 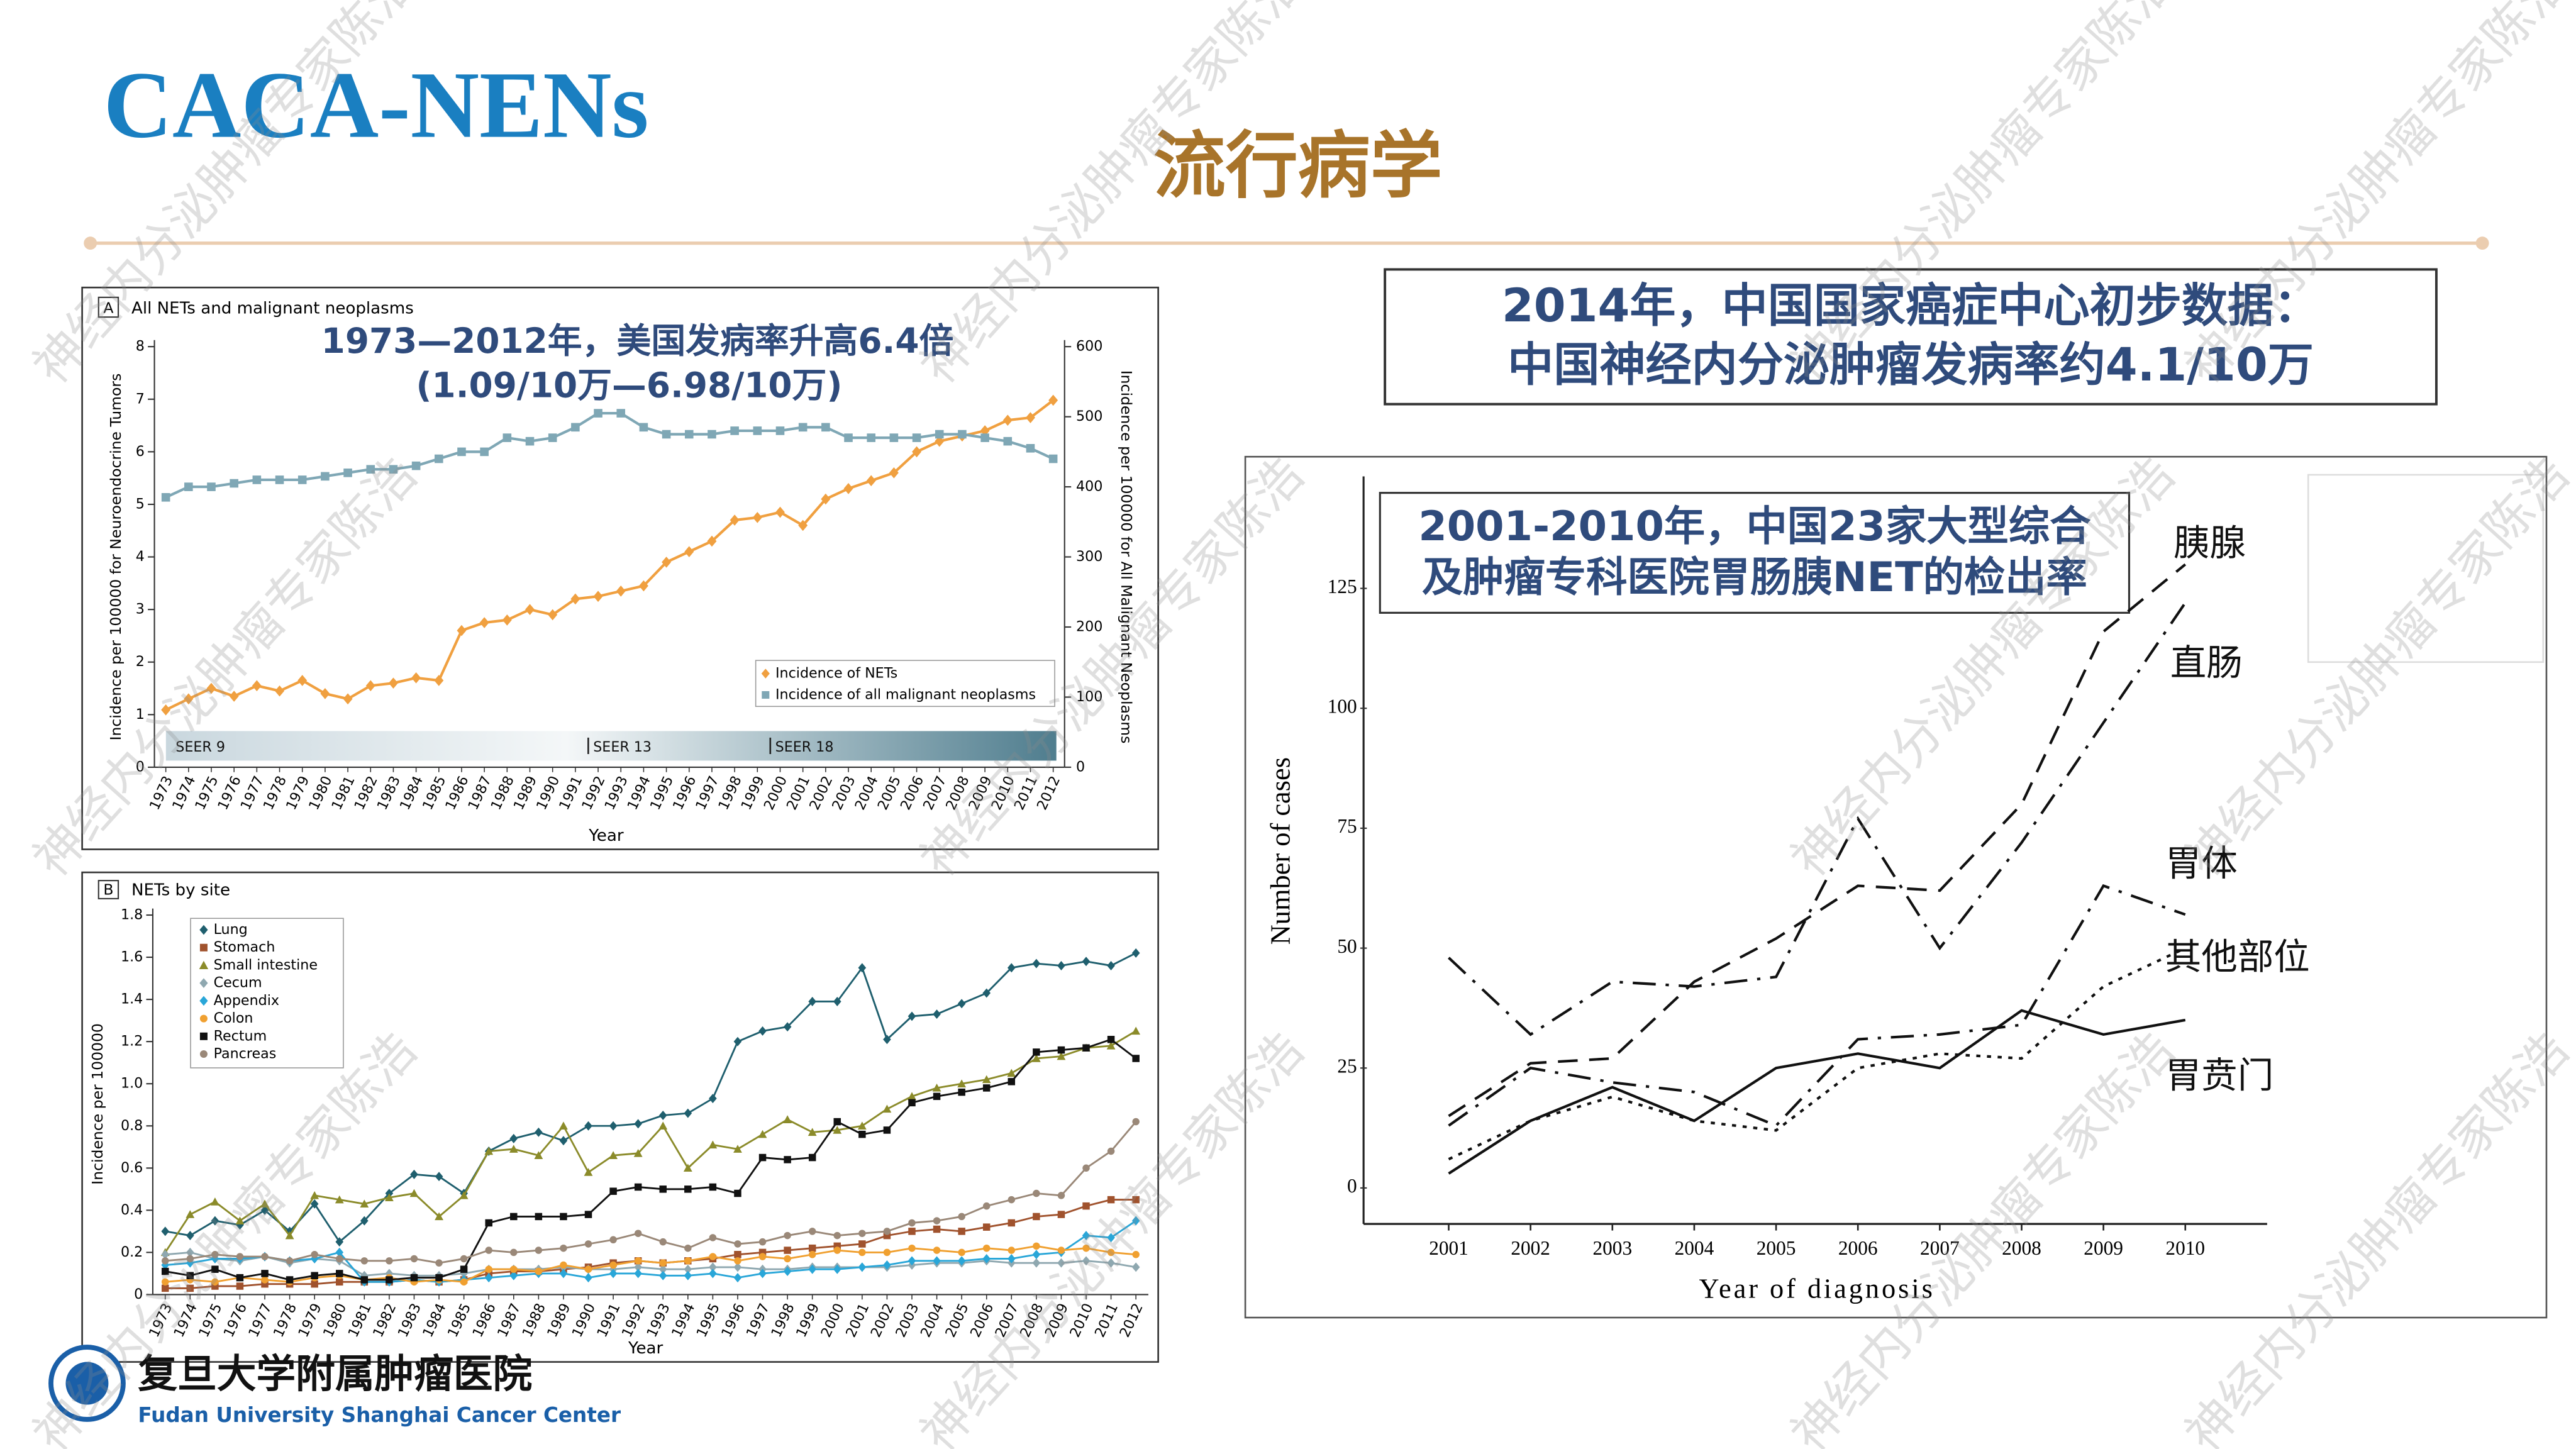 What do you see at coordinates (2482, 243) in the screenshot?
I see `divider-dot` at bounding box center [2482, 243].